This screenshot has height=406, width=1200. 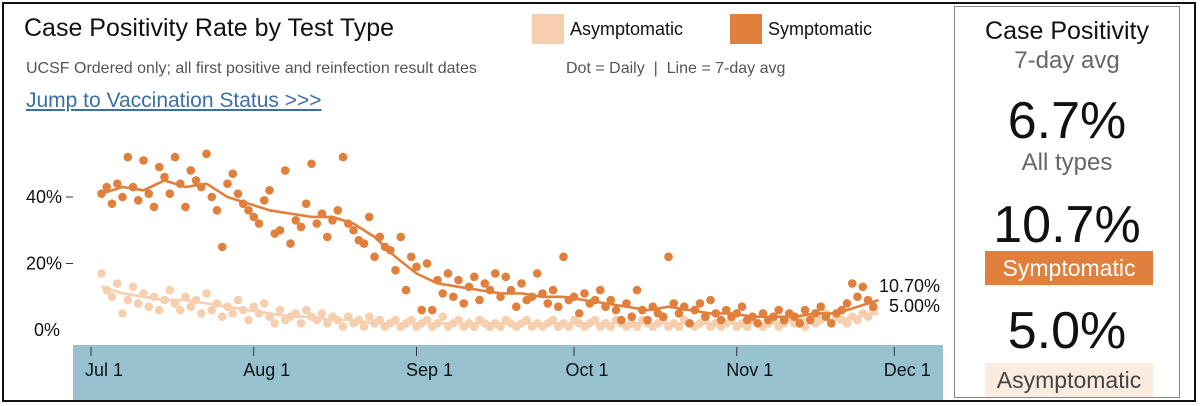 What do you see at coordinates (909, 286) in the screenshot?
I see `symptomatic-end-label: 10.70%` at bounding box center [909, 286].